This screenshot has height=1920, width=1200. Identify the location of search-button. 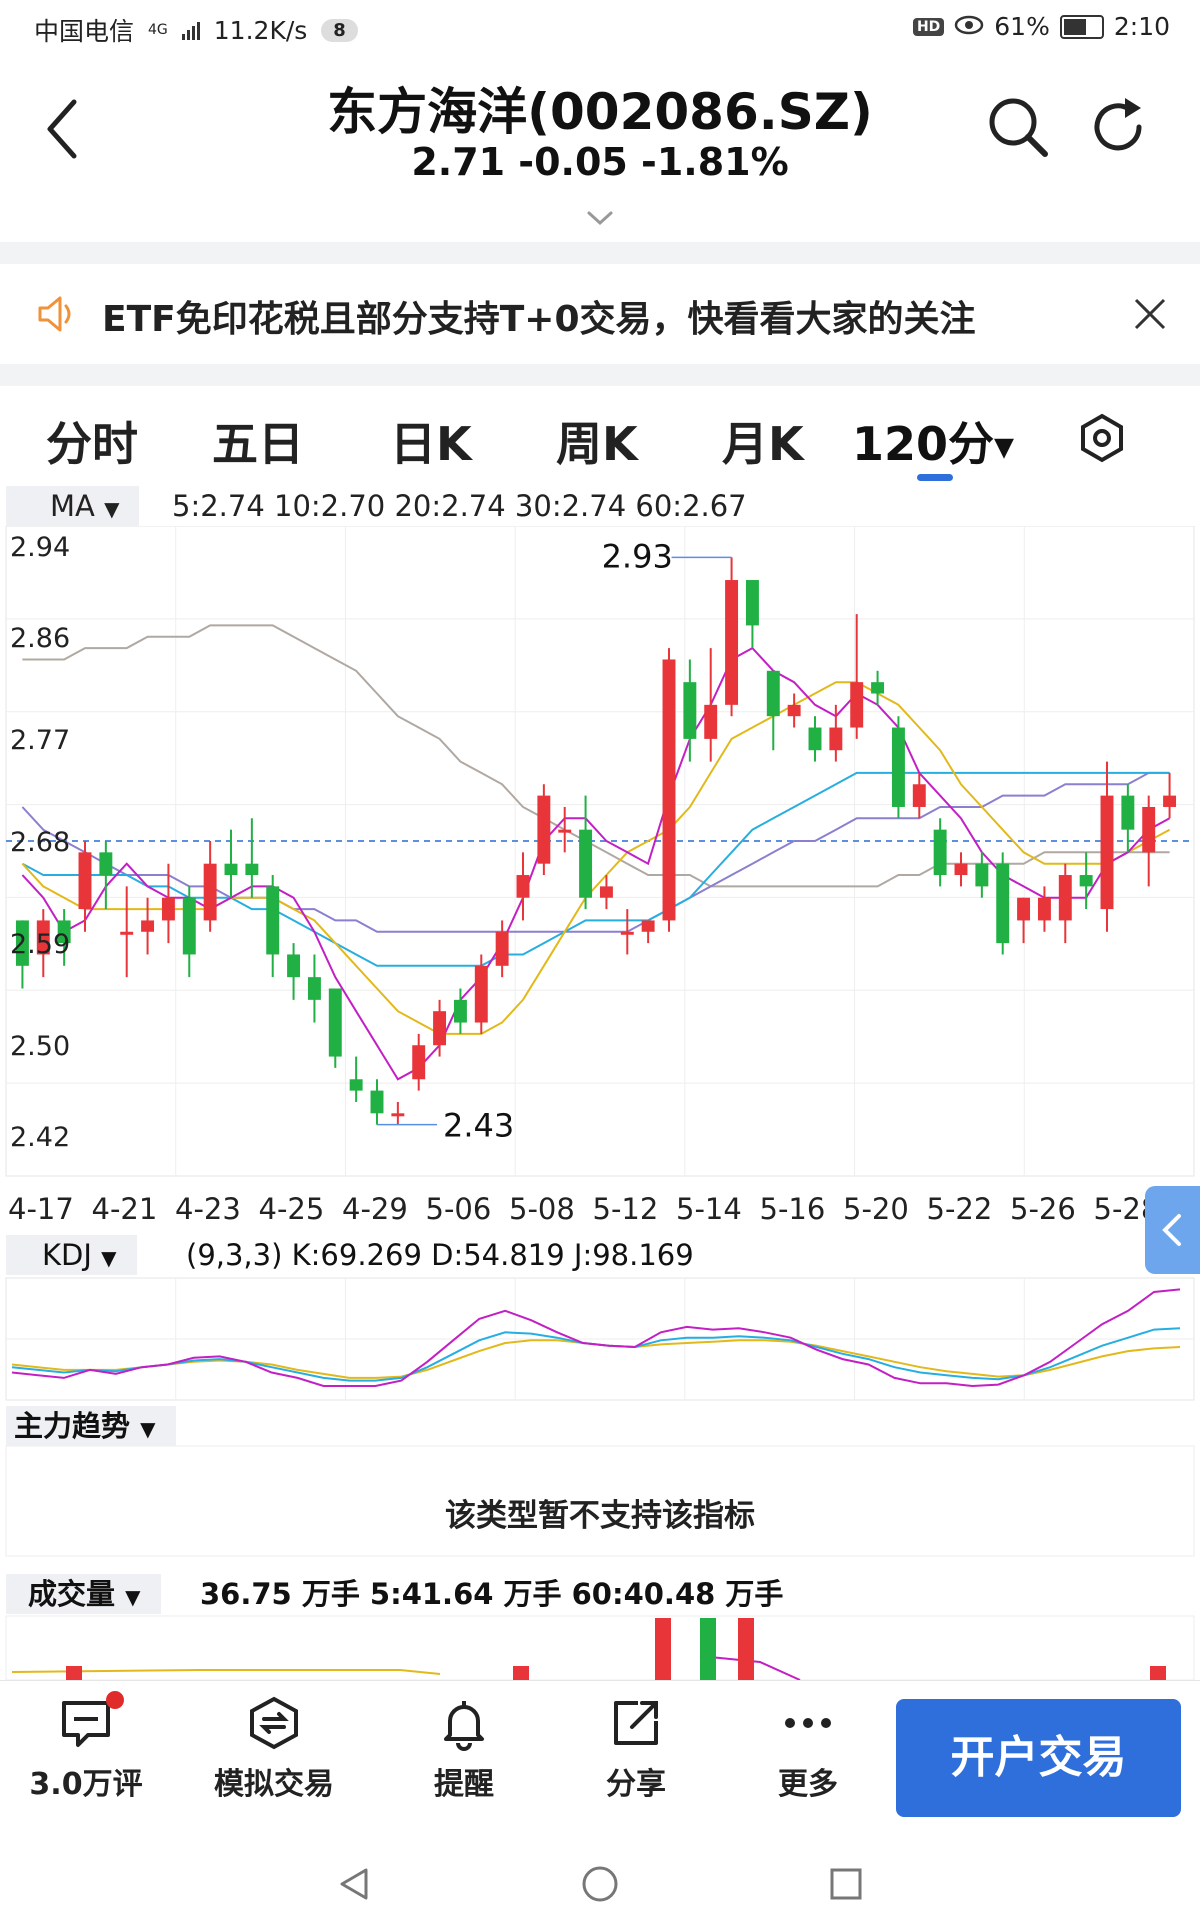
(1018, 127).